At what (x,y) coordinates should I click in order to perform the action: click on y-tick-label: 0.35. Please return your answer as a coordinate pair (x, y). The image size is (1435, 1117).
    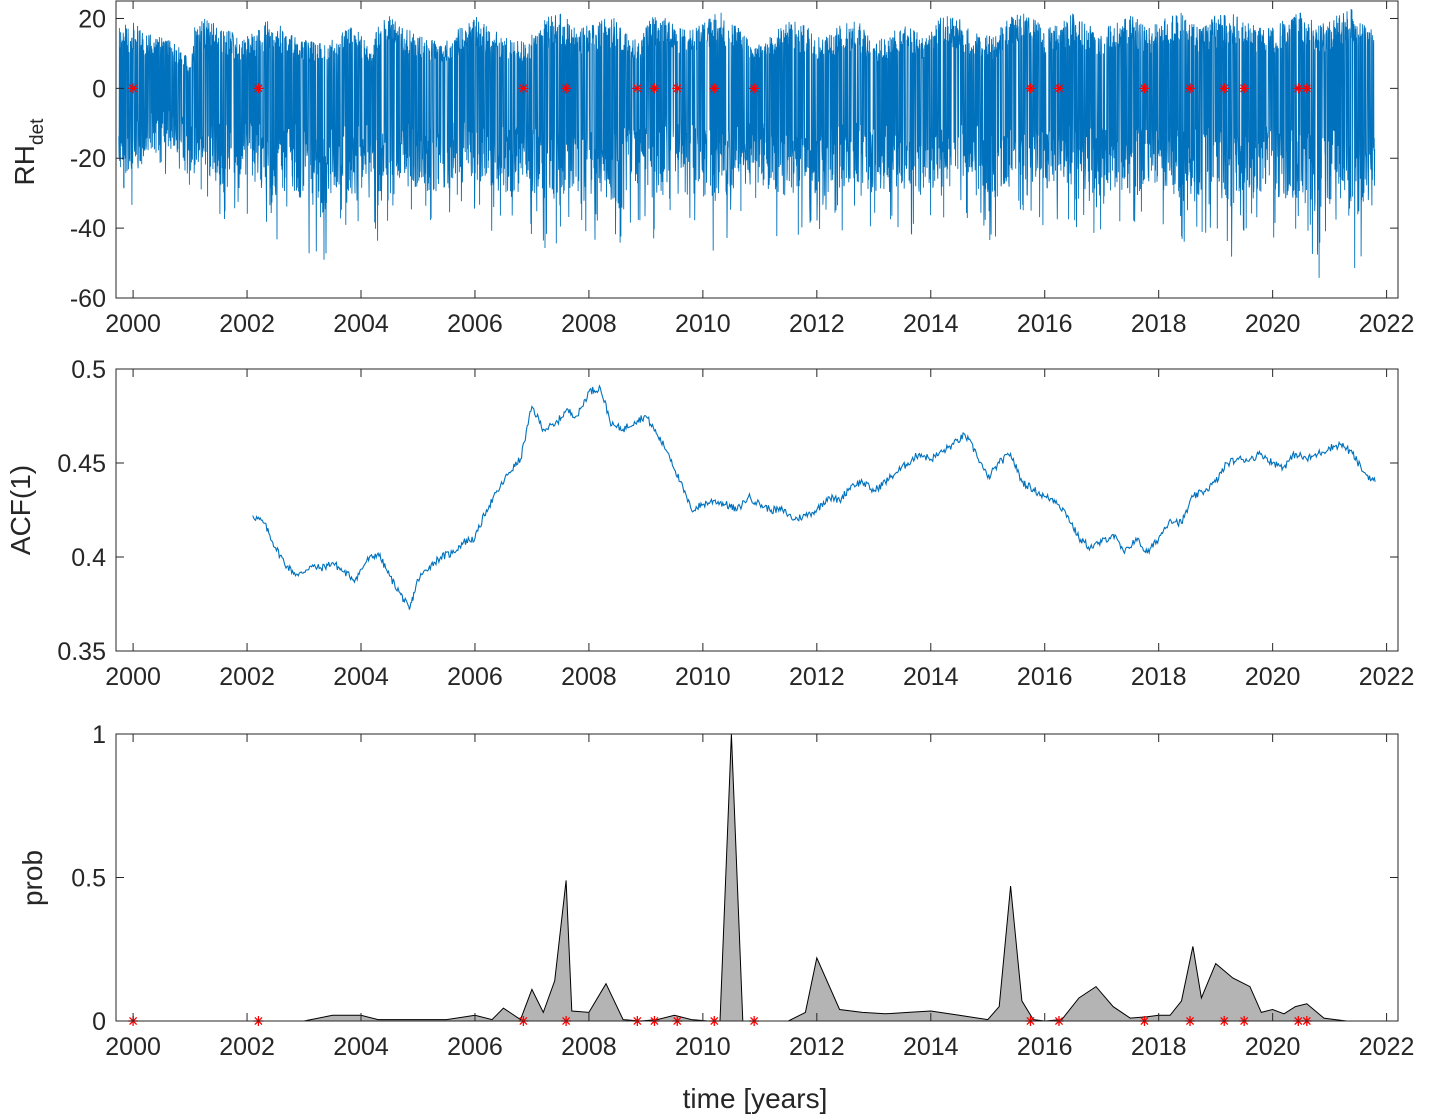
    Looking at the image, I should click on (81, 652).